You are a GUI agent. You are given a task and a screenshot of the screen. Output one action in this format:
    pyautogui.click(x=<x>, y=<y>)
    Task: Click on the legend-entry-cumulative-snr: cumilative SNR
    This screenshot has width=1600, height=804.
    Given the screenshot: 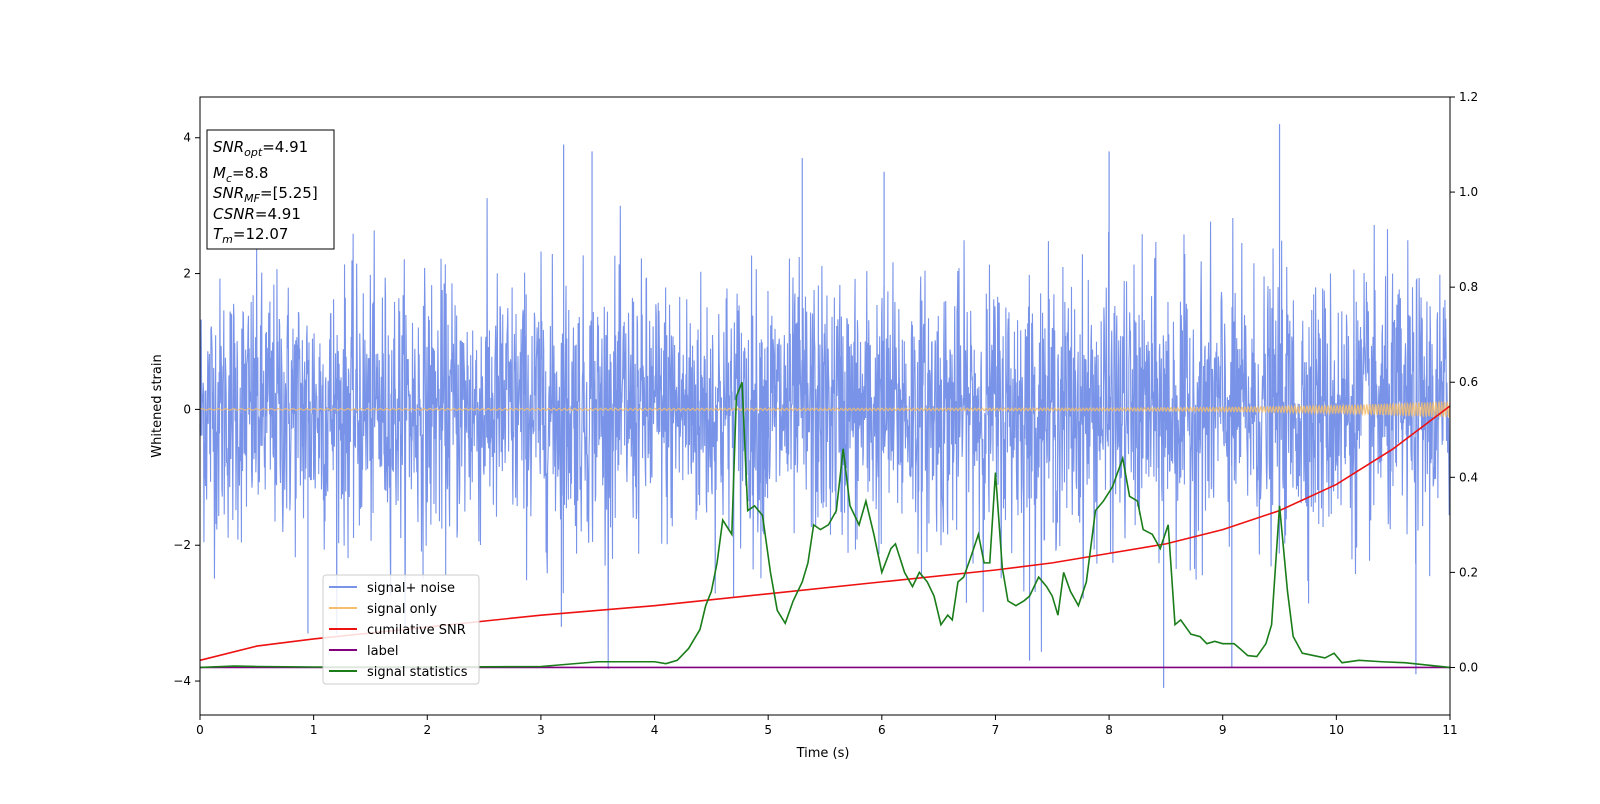 What is the action you would take?
    pyautogui.click(x=397, y=630)
    